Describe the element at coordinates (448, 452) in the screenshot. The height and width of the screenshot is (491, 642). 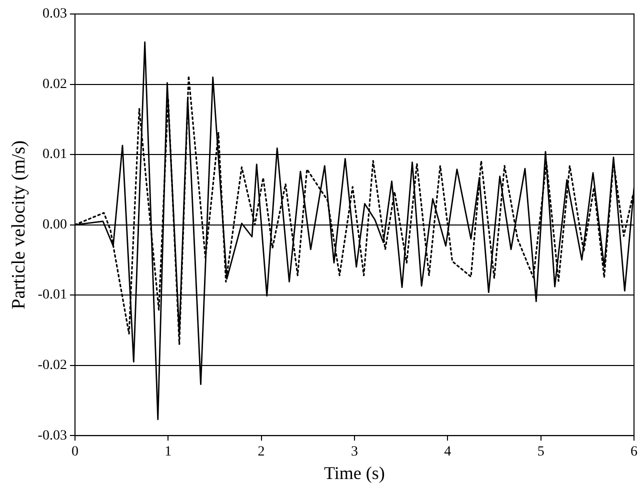
I see `x-tick-label: 4` at that location.